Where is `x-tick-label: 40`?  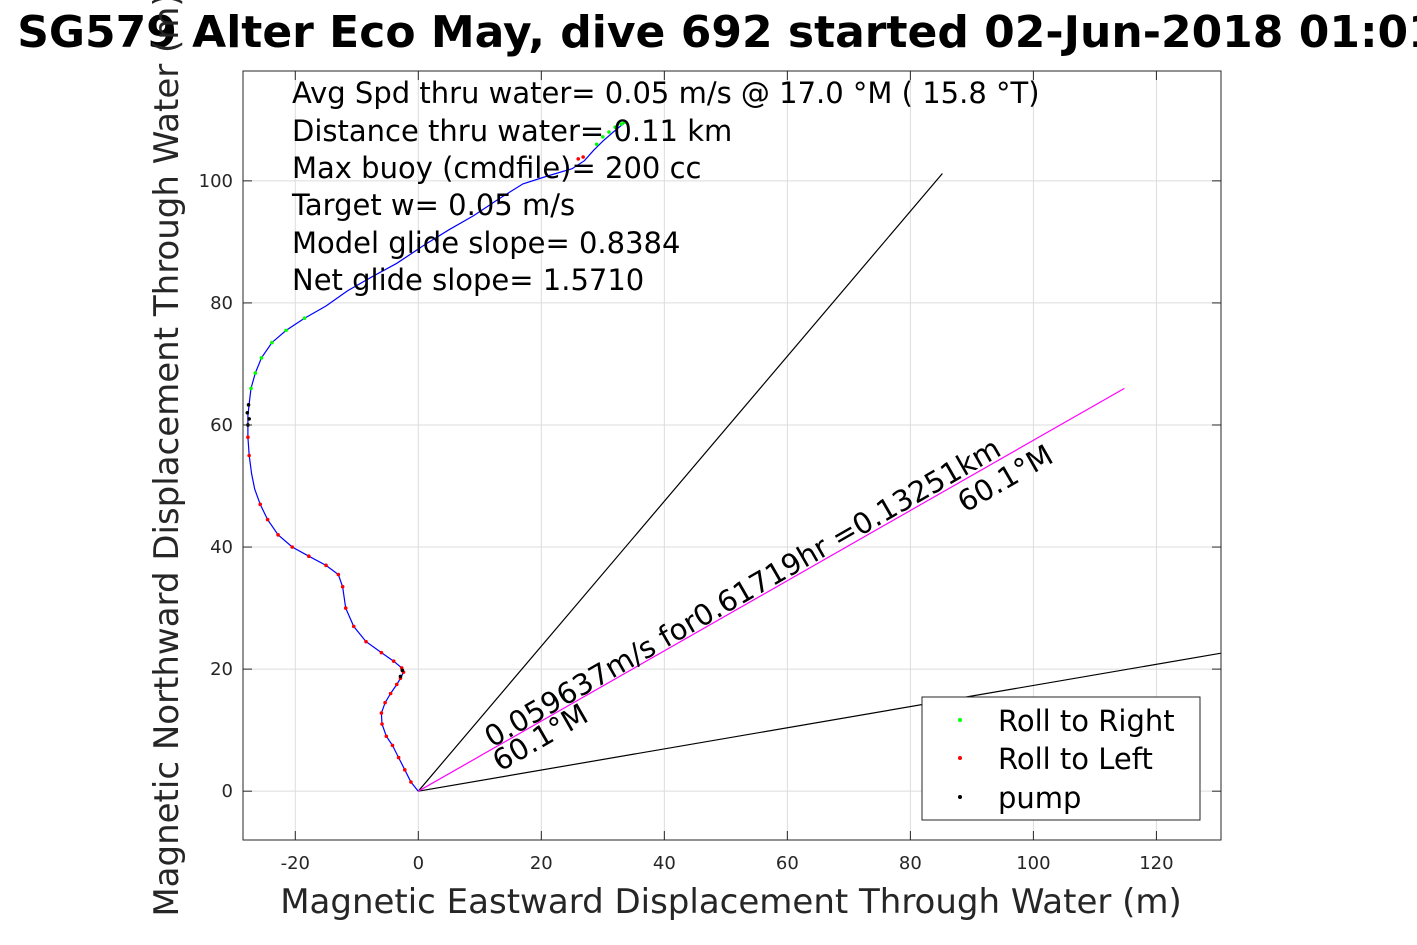
x-tick-label: 40 is located at coordinates (664, 863).